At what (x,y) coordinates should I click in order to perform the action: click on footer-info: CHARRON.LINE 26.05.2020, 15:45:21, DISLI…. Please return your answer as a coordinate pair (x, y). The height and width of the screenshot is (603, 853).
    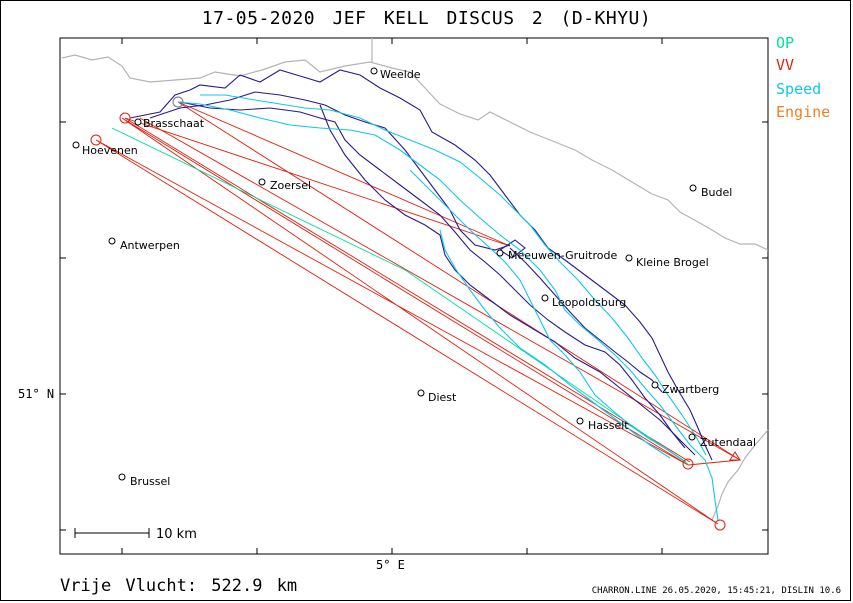
    Looking at the image, I should click on (716, 591).